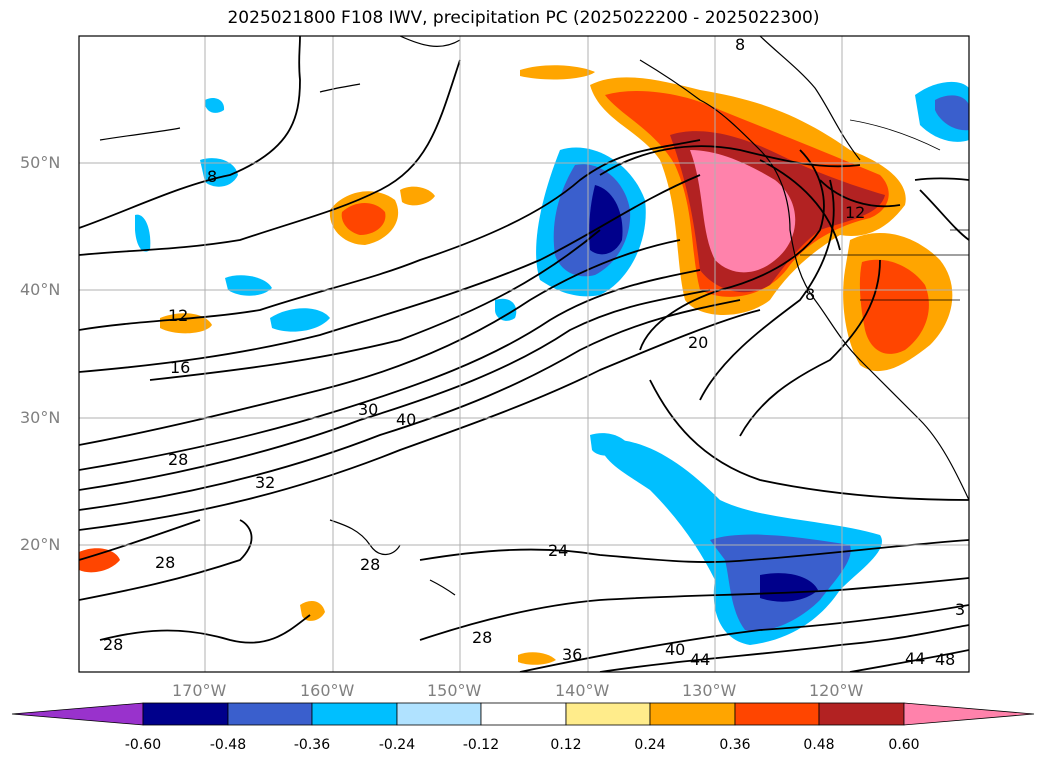  I want to click on colorbar-tick-label: -0.12, so click(481, 745).